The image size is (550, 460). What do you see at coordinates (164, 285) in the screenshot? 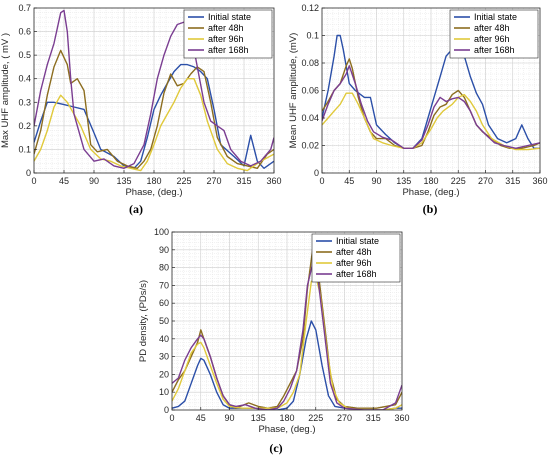
I see `y-tick-label: 70` at bounding box center [164, 285].